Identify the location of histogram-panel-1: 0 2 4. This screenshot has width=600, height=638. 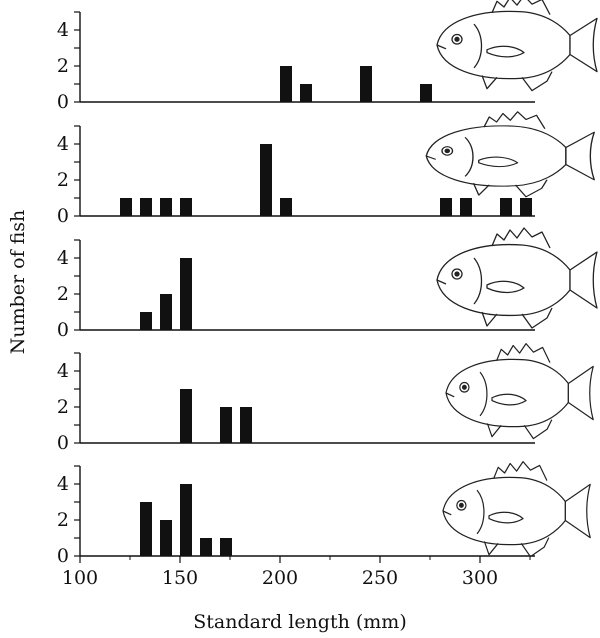
(296, 62).